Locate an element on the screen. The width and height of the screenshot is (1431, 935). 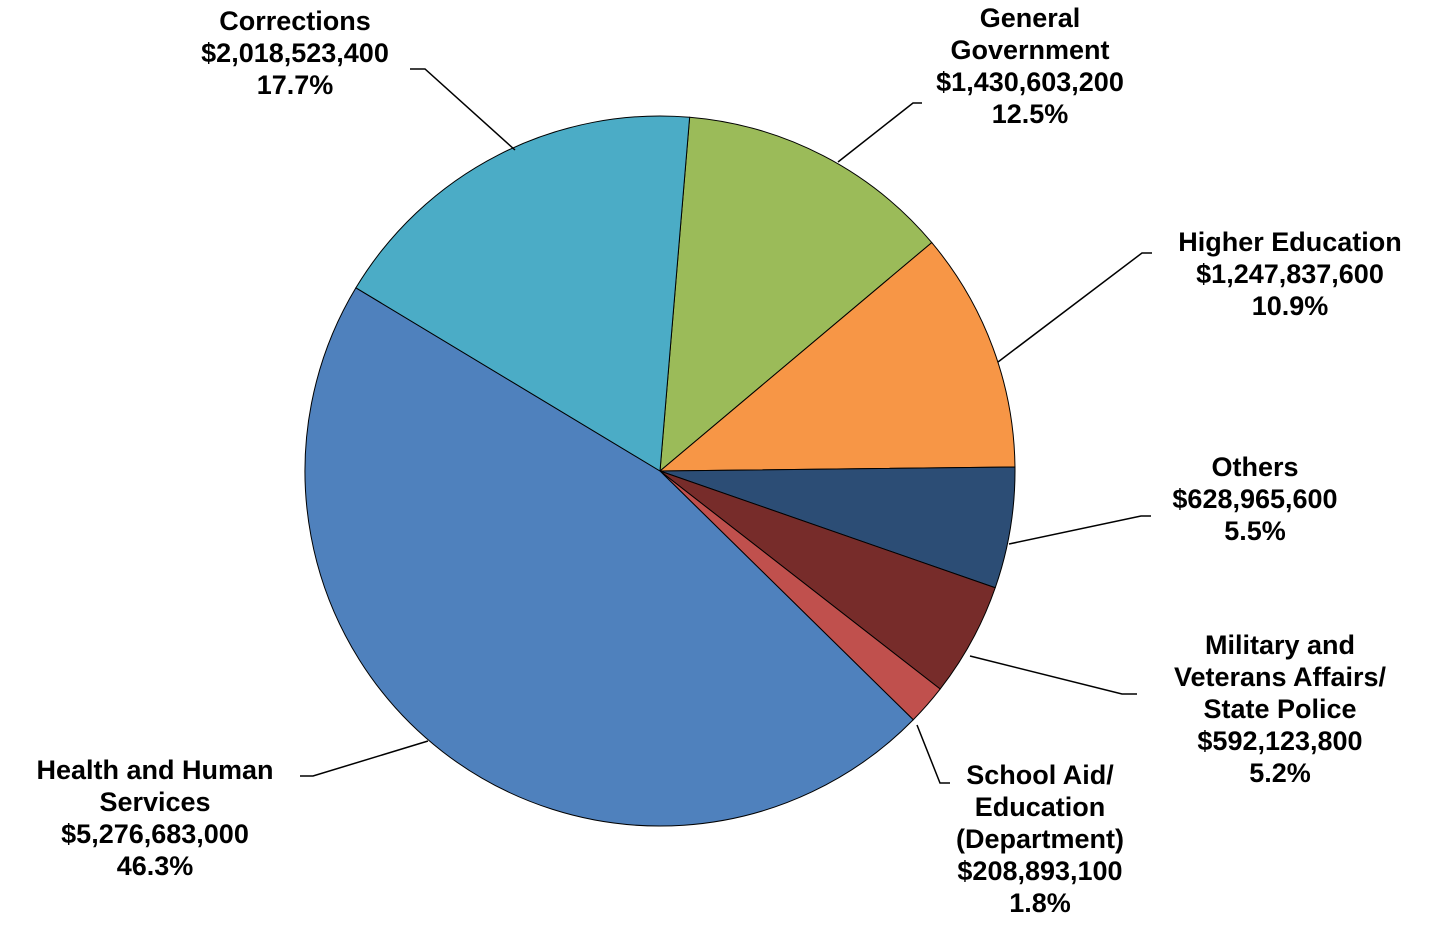
leader-line-corrections is located at coordinates (463, 109).